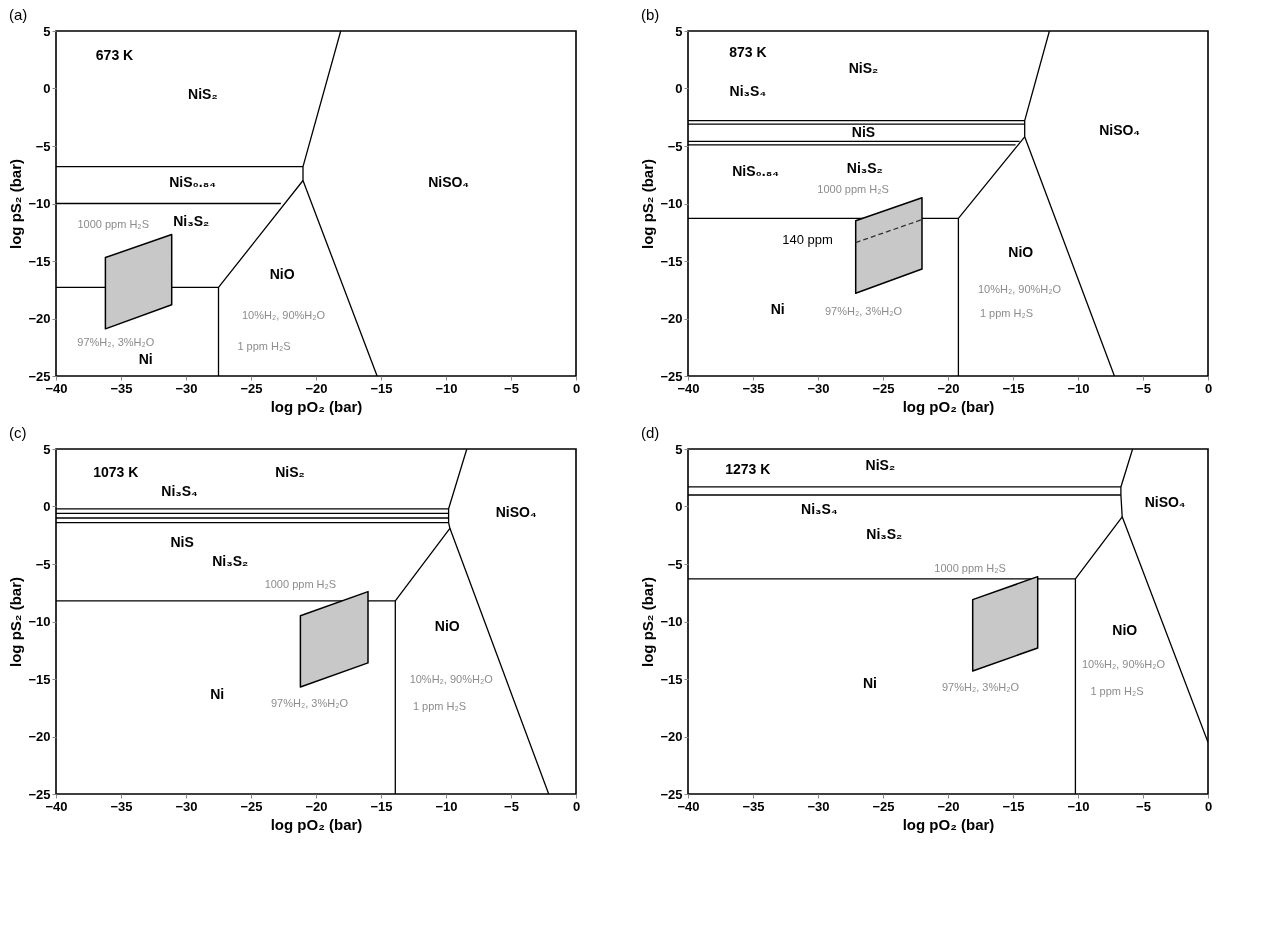 The width and height of the screenshot is (1266, 933). What do you see at coordinates (18, 14) in the screenshot?
I see `chart-title: (a)` at bounding box center [18, 14].